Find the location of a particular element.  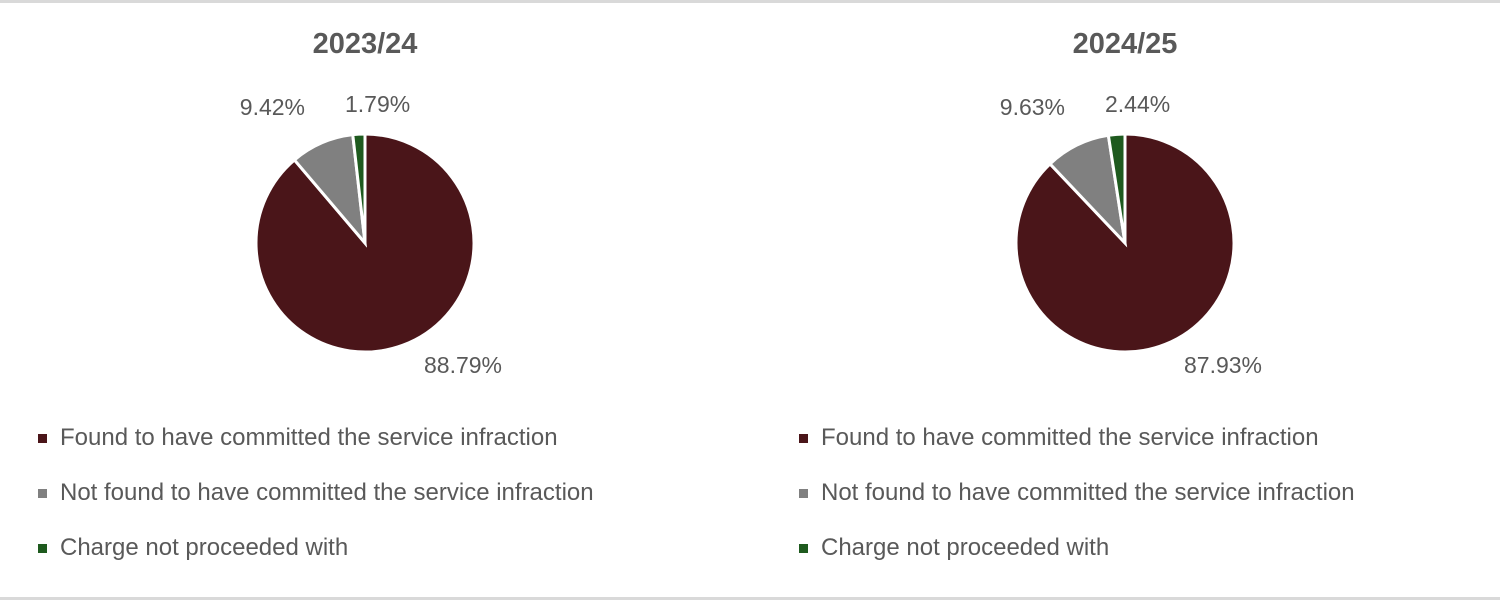

data-label: 87.93% is located at coordinates (1223, 365).